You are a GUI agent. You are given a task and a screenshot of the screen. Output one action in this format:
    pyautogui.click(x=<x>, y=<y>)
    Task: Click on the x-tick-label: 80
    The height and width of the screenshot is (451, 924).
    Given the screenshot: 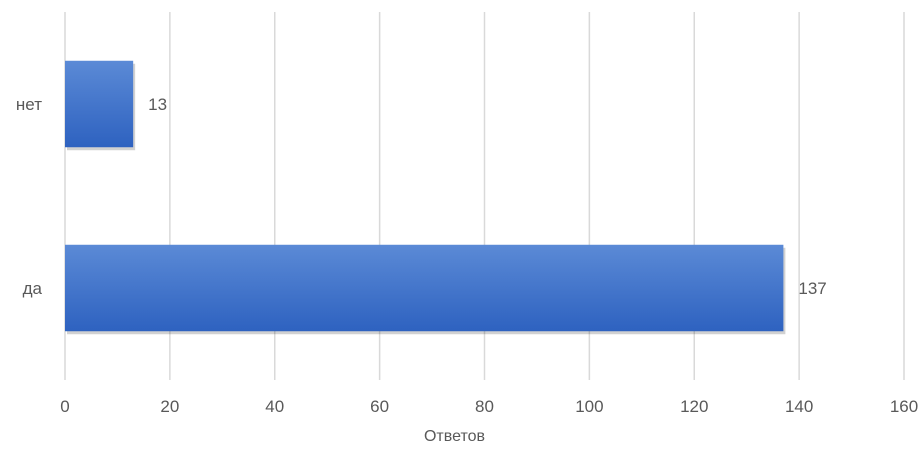 What is the action you would take?
    pyautogui.click(x=484, y=406)
    